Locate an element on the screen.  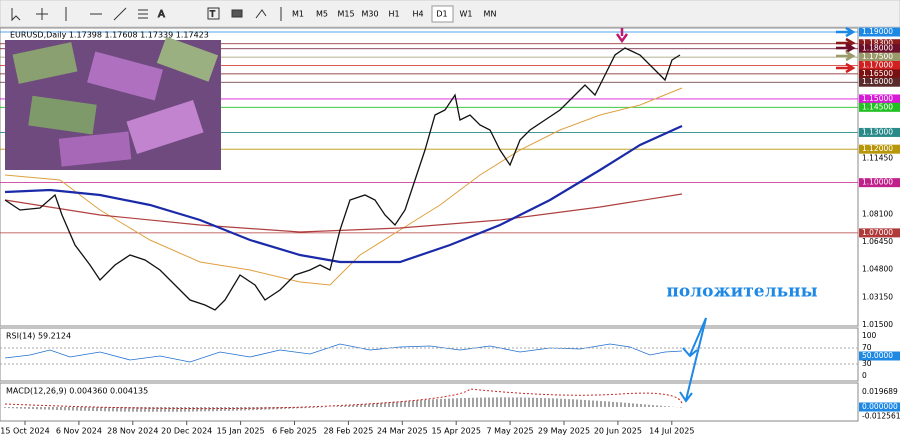
rsi-axis-label: 50.0000 is located at coordinates (877, 355).